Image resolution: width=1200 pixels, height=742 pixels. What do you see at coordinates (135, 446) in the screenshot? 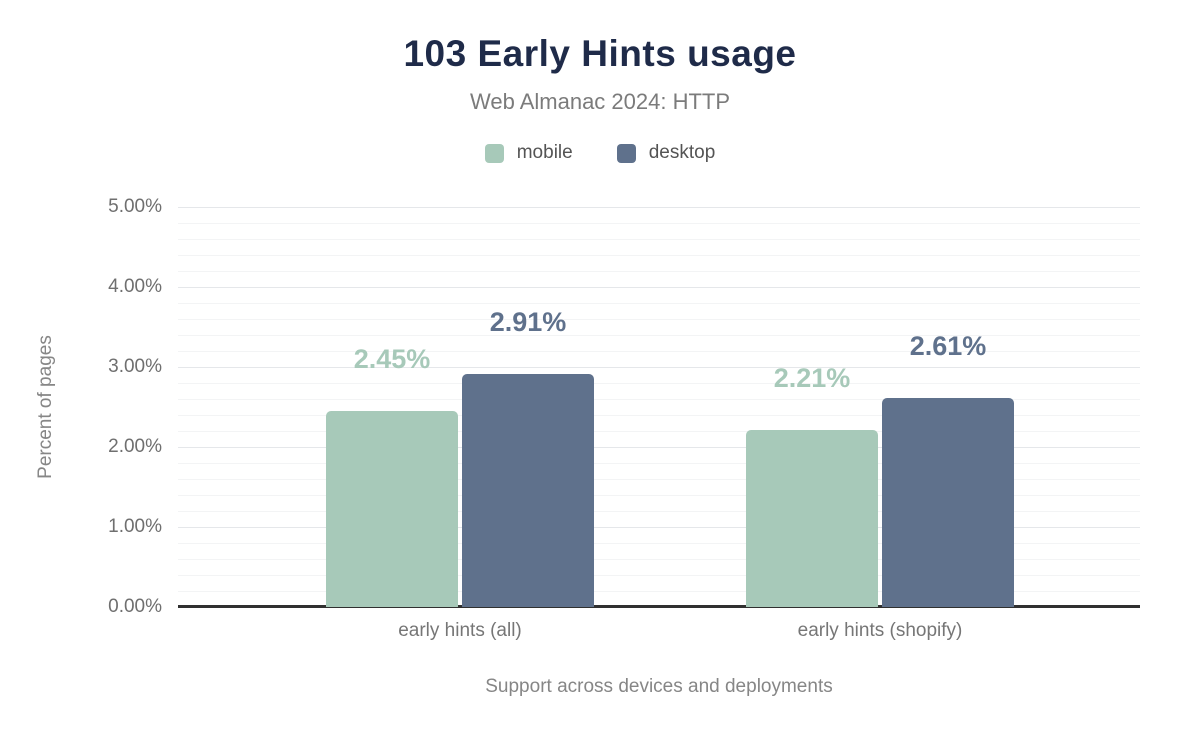
I see `y-tick-label: 2.00%` at bounding box center [135, 446].